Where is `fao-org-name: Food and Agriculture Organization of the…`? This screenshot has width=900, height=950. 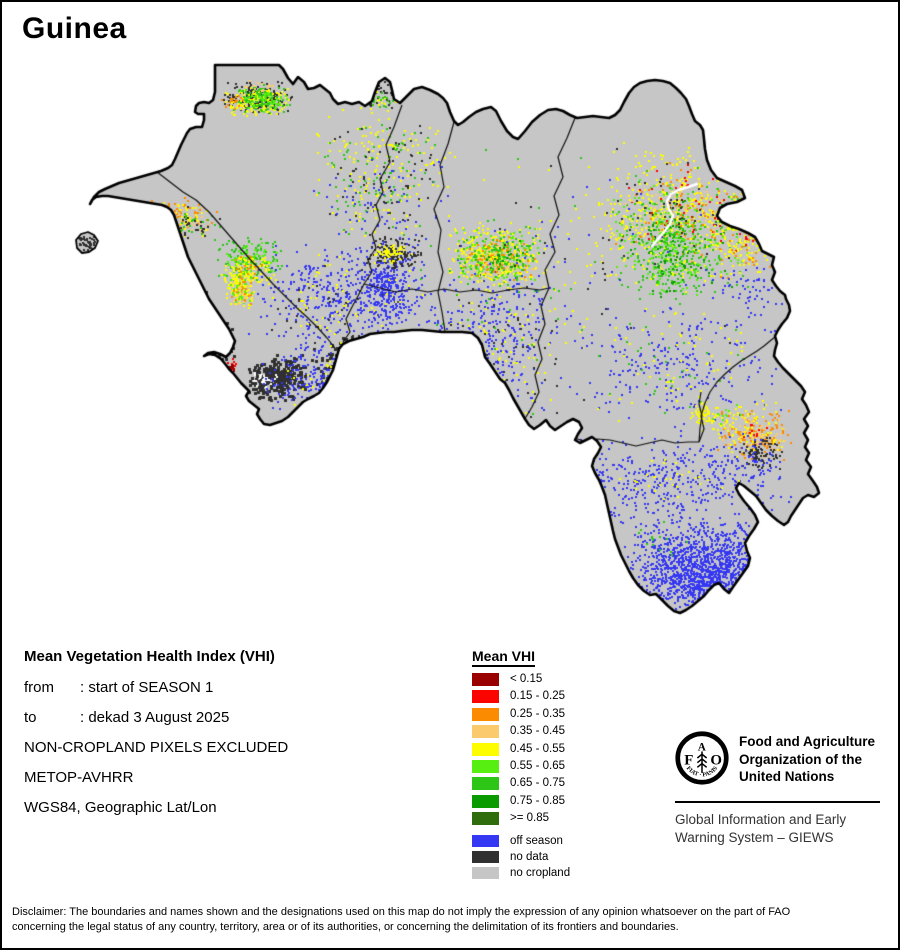 fao-org-name: Food and Agriculture Organization of the… is located at coordinates (807, 759).